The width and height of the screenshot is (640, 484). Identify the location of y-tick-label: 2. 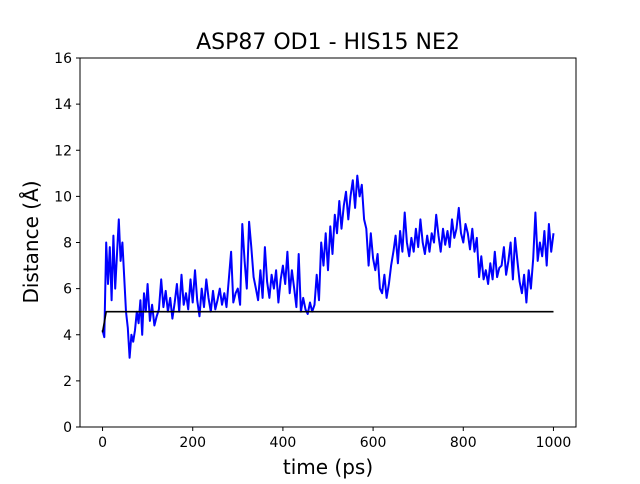
(67, 382).